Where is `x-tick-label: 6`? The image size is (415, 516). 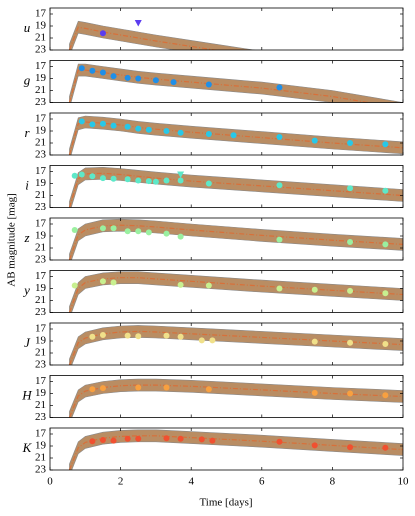
x-tick-label: 6 is located at coordinates (262, 482).